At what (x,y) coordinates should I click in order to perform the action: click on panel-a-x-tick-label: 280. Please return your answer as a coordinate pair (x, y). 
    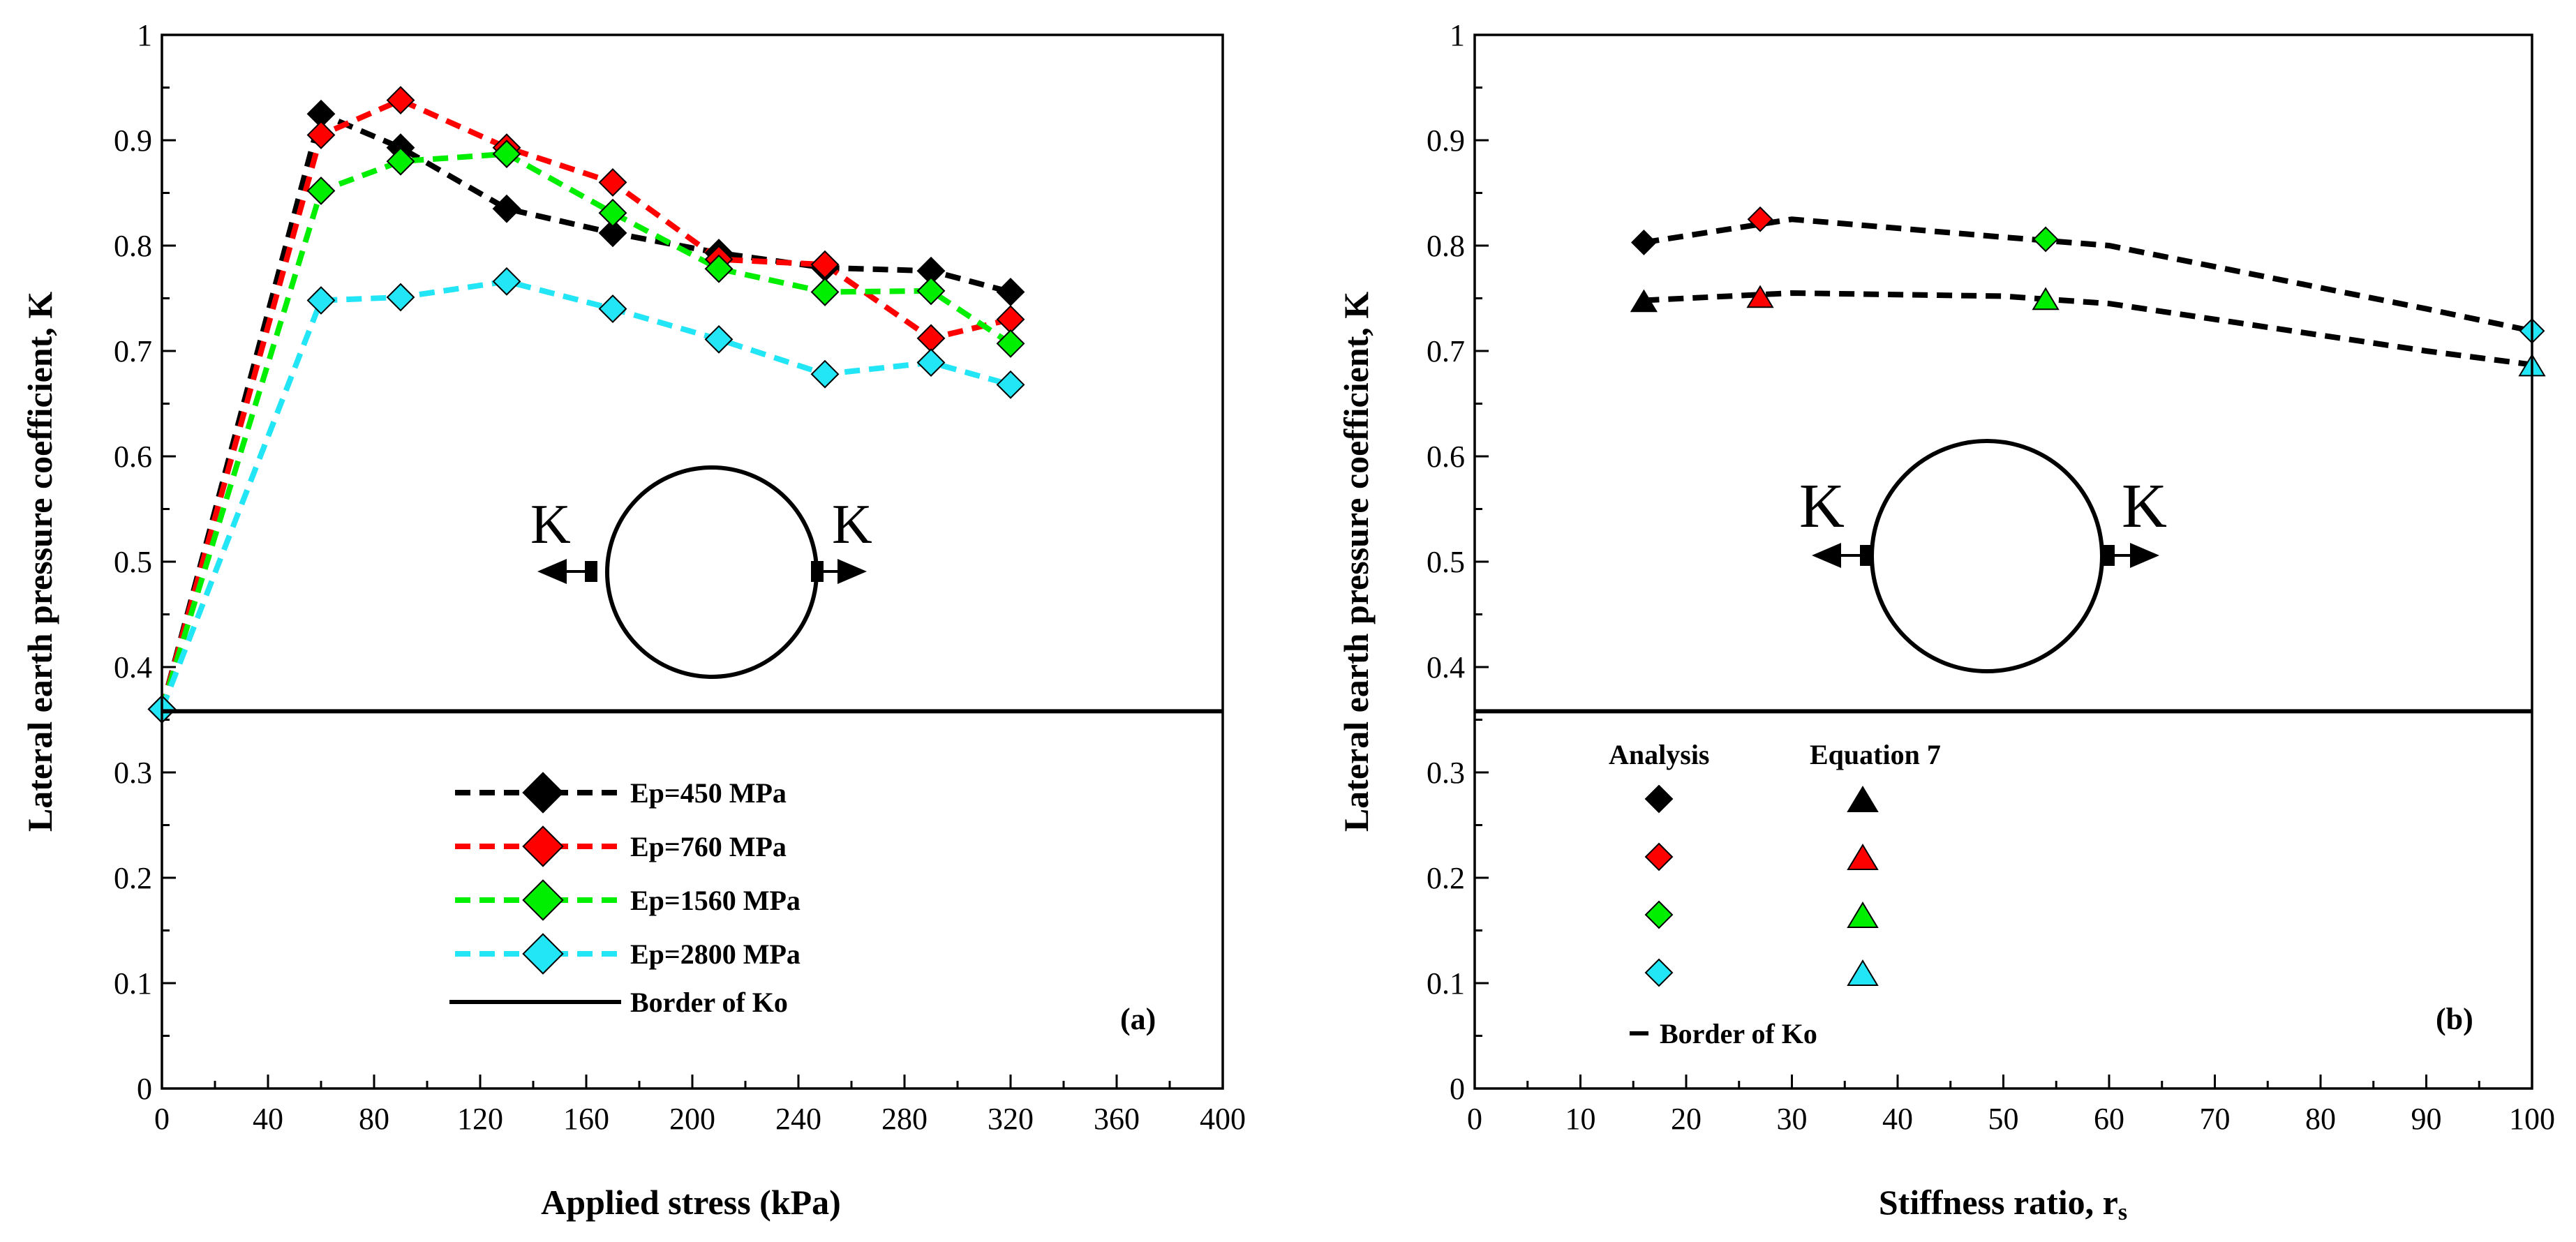
    Looking at the image, I should click on (904, 1119).